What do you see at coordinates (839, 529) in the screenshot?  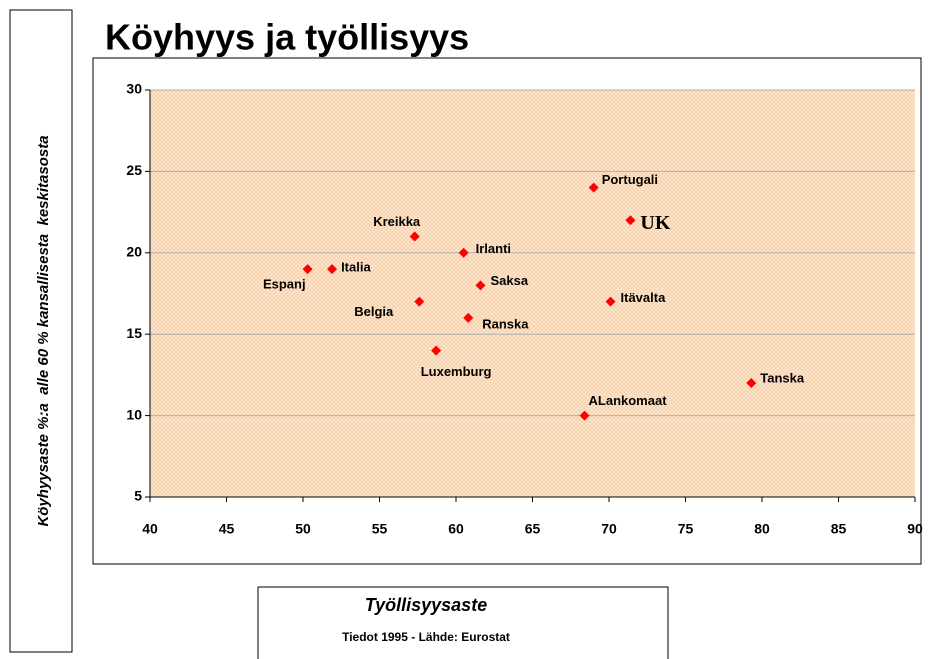 I see `x-tick-label: 85` at bounding box center [839, 529].